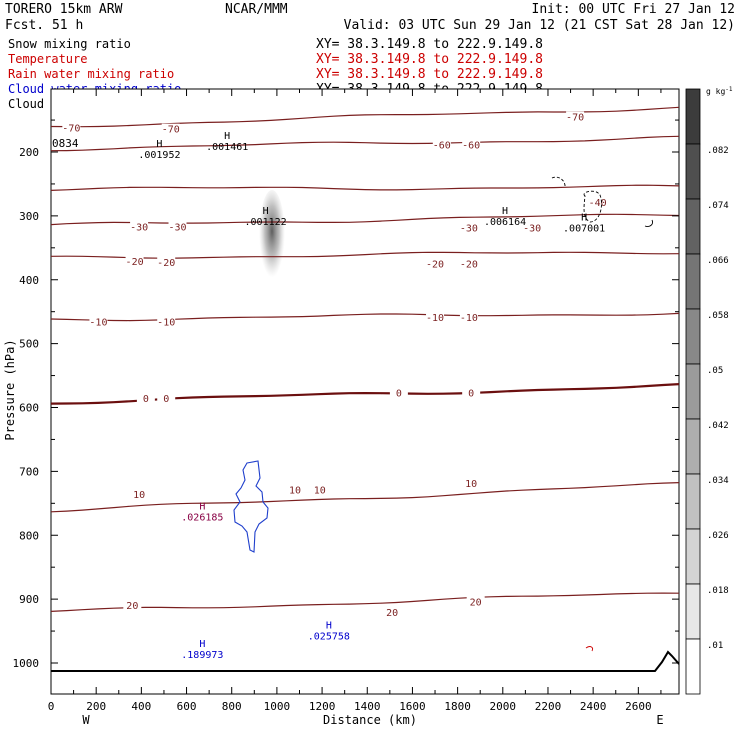  I want to click on x-tick-label: 1000, so click(277, 706).